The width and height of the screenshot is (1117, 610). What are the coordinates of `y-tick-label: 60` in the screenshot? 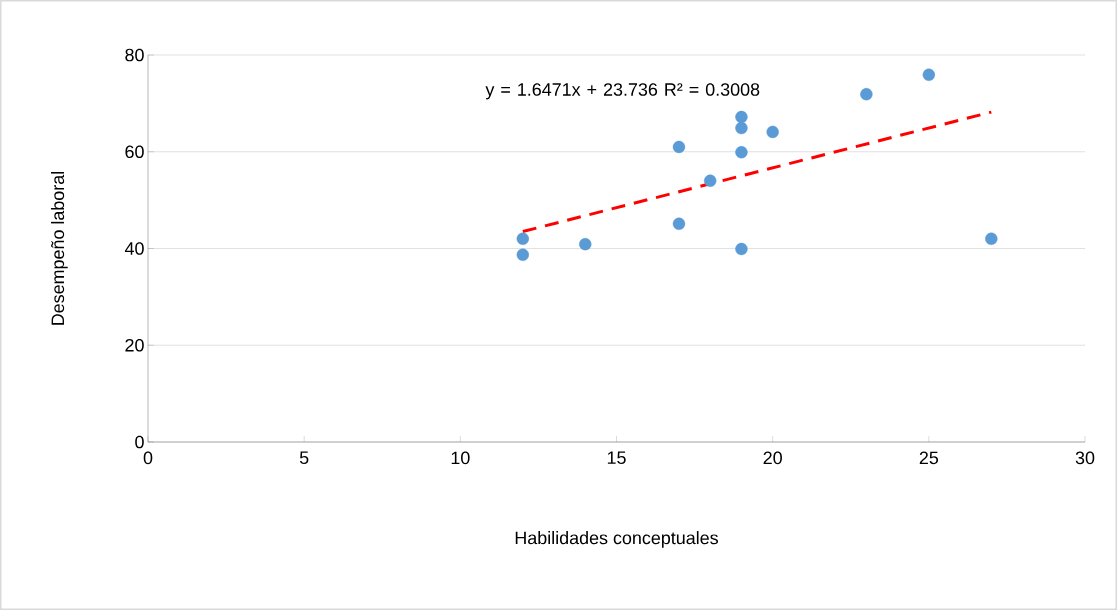 It's located at (134, 152).